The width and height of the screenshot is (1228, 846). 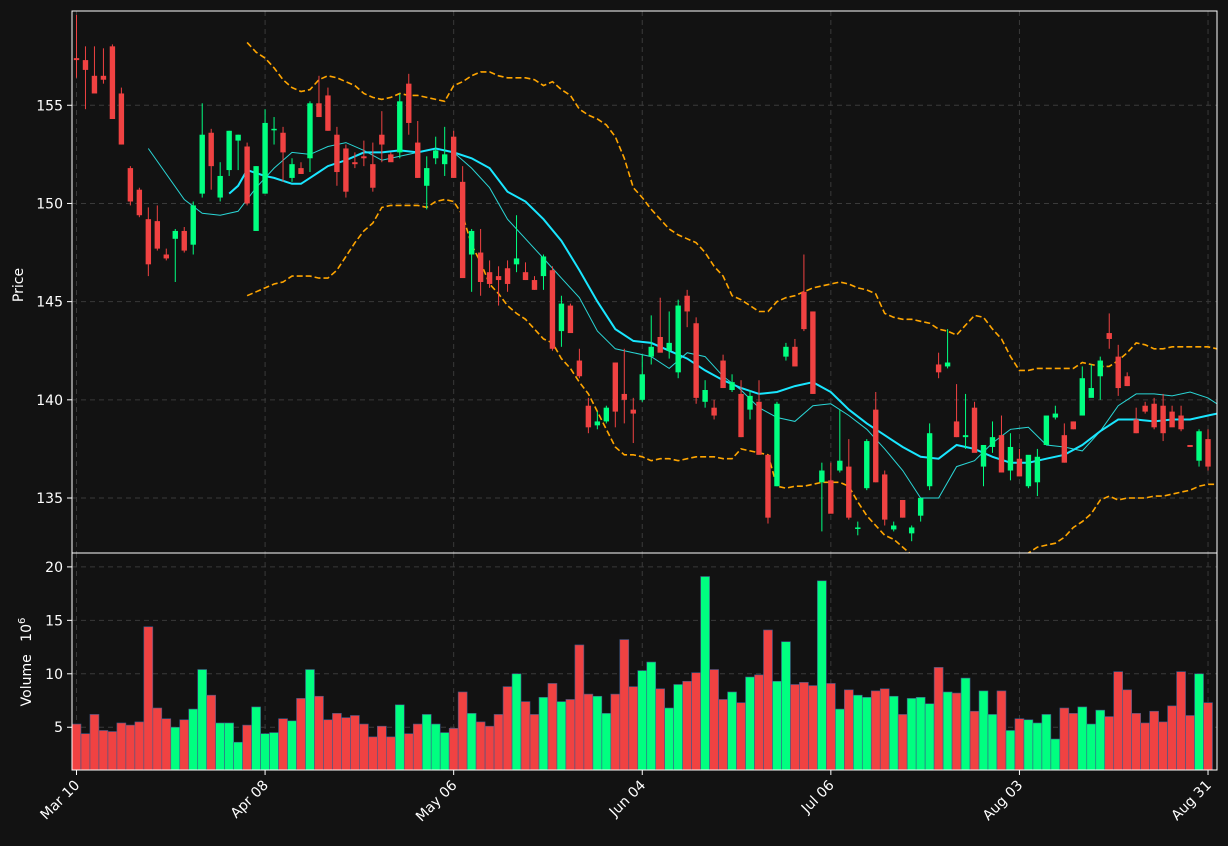 I want to click on volume-axis-label: Volume 106, so click(x=26, y=662).